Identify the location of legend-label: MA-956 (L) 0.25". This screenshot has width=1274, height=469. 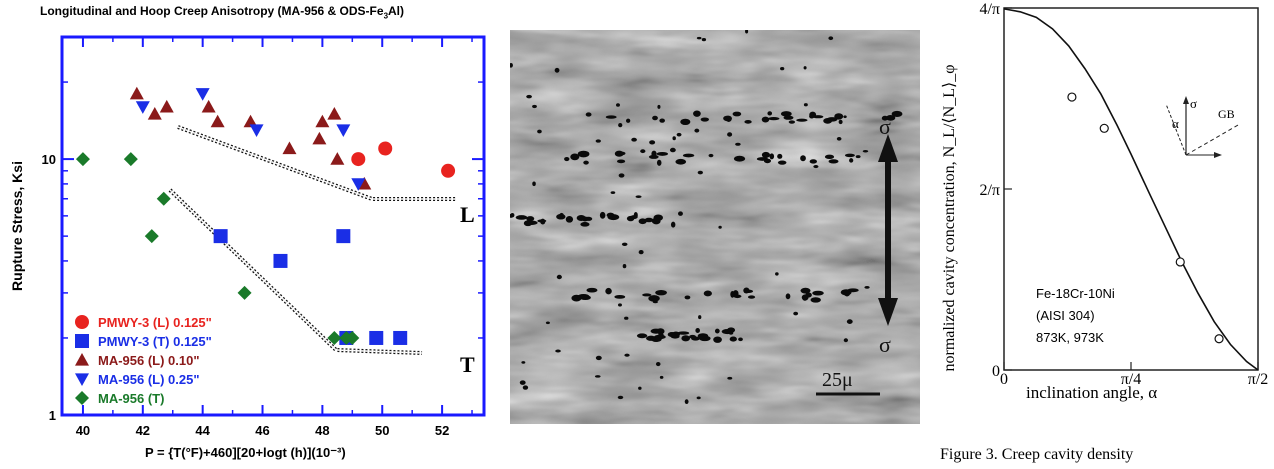
(149, 379).